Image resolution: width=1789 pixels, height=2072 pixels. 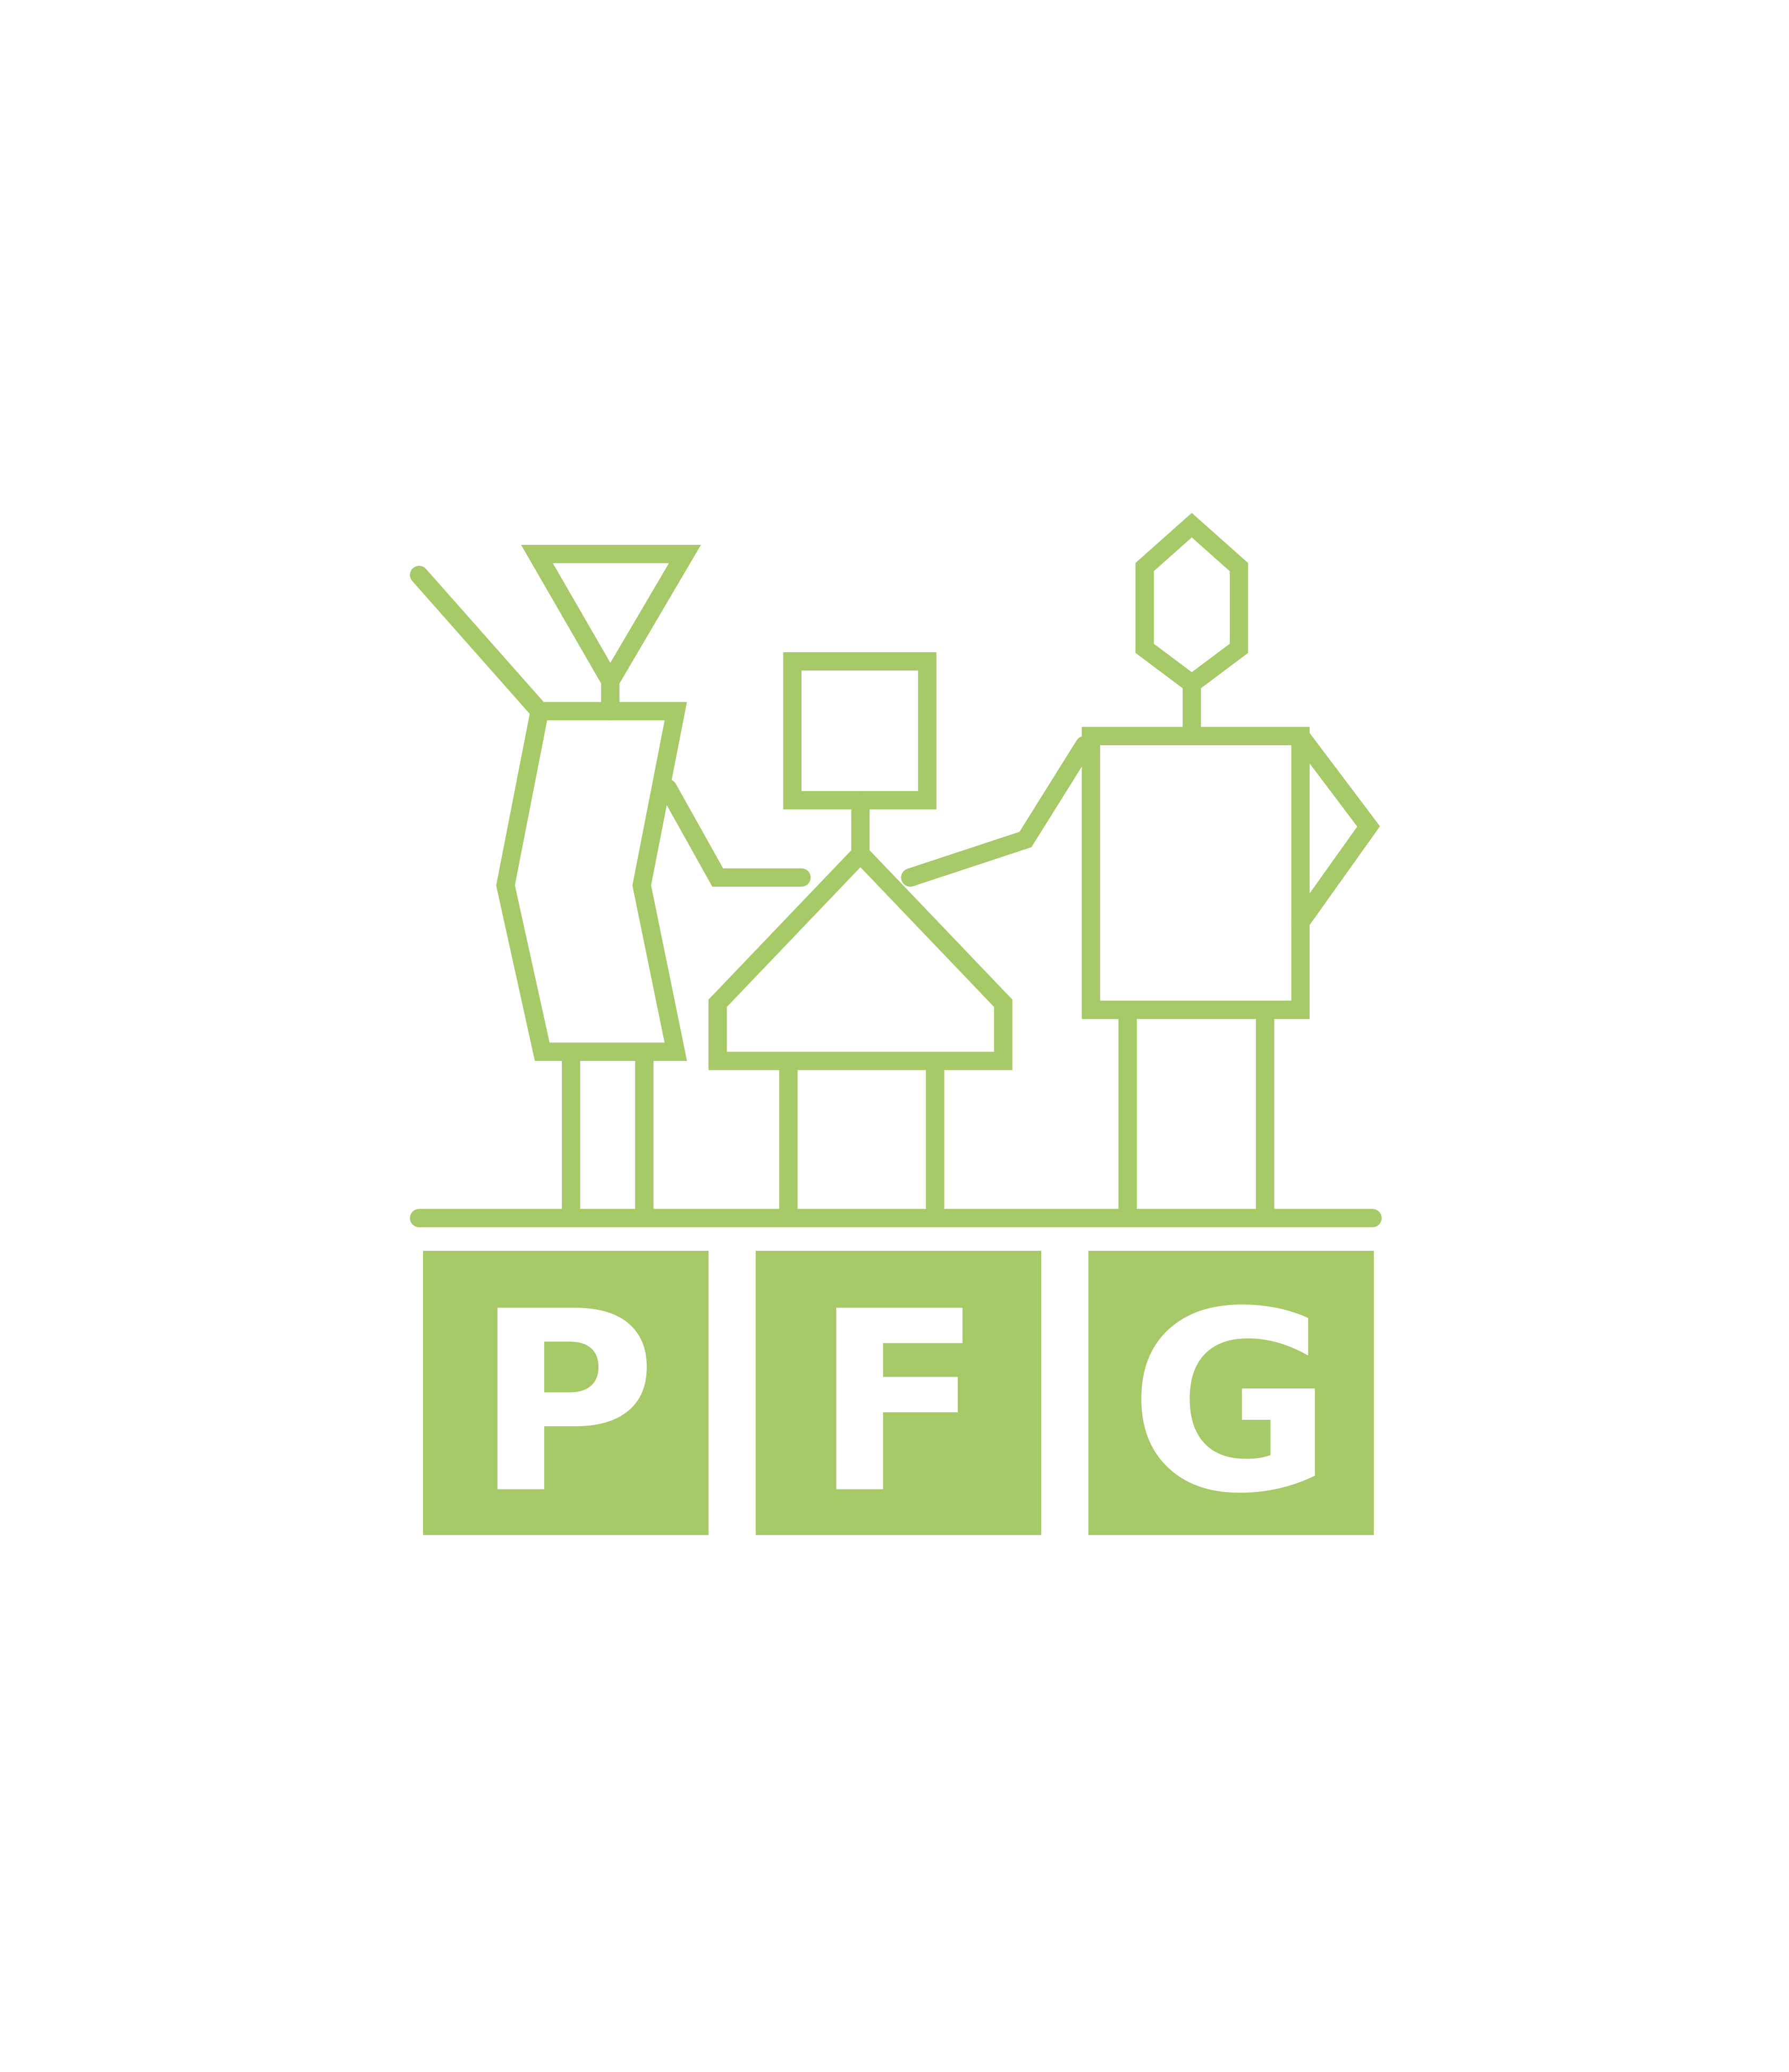 I want to click on woman-waving-icon, so click(x=610, y=882).